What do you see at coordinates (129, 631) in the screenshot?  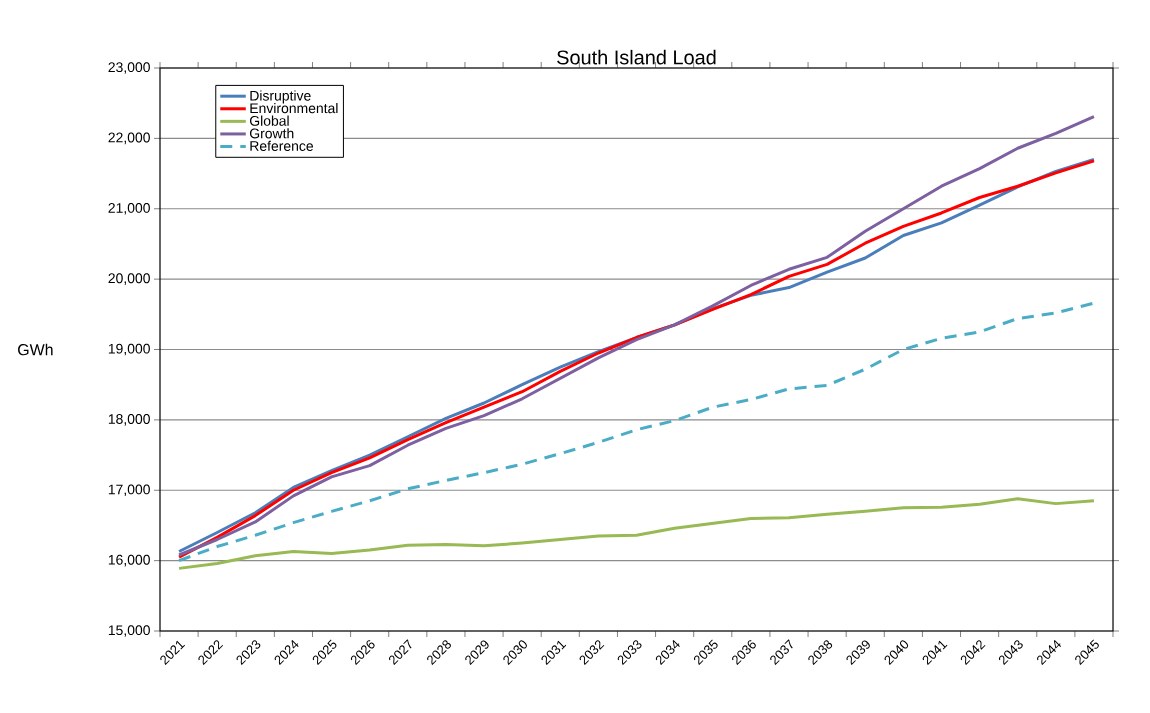 I see `y-tick-label: 15,000` at bounding box center [129, 631].